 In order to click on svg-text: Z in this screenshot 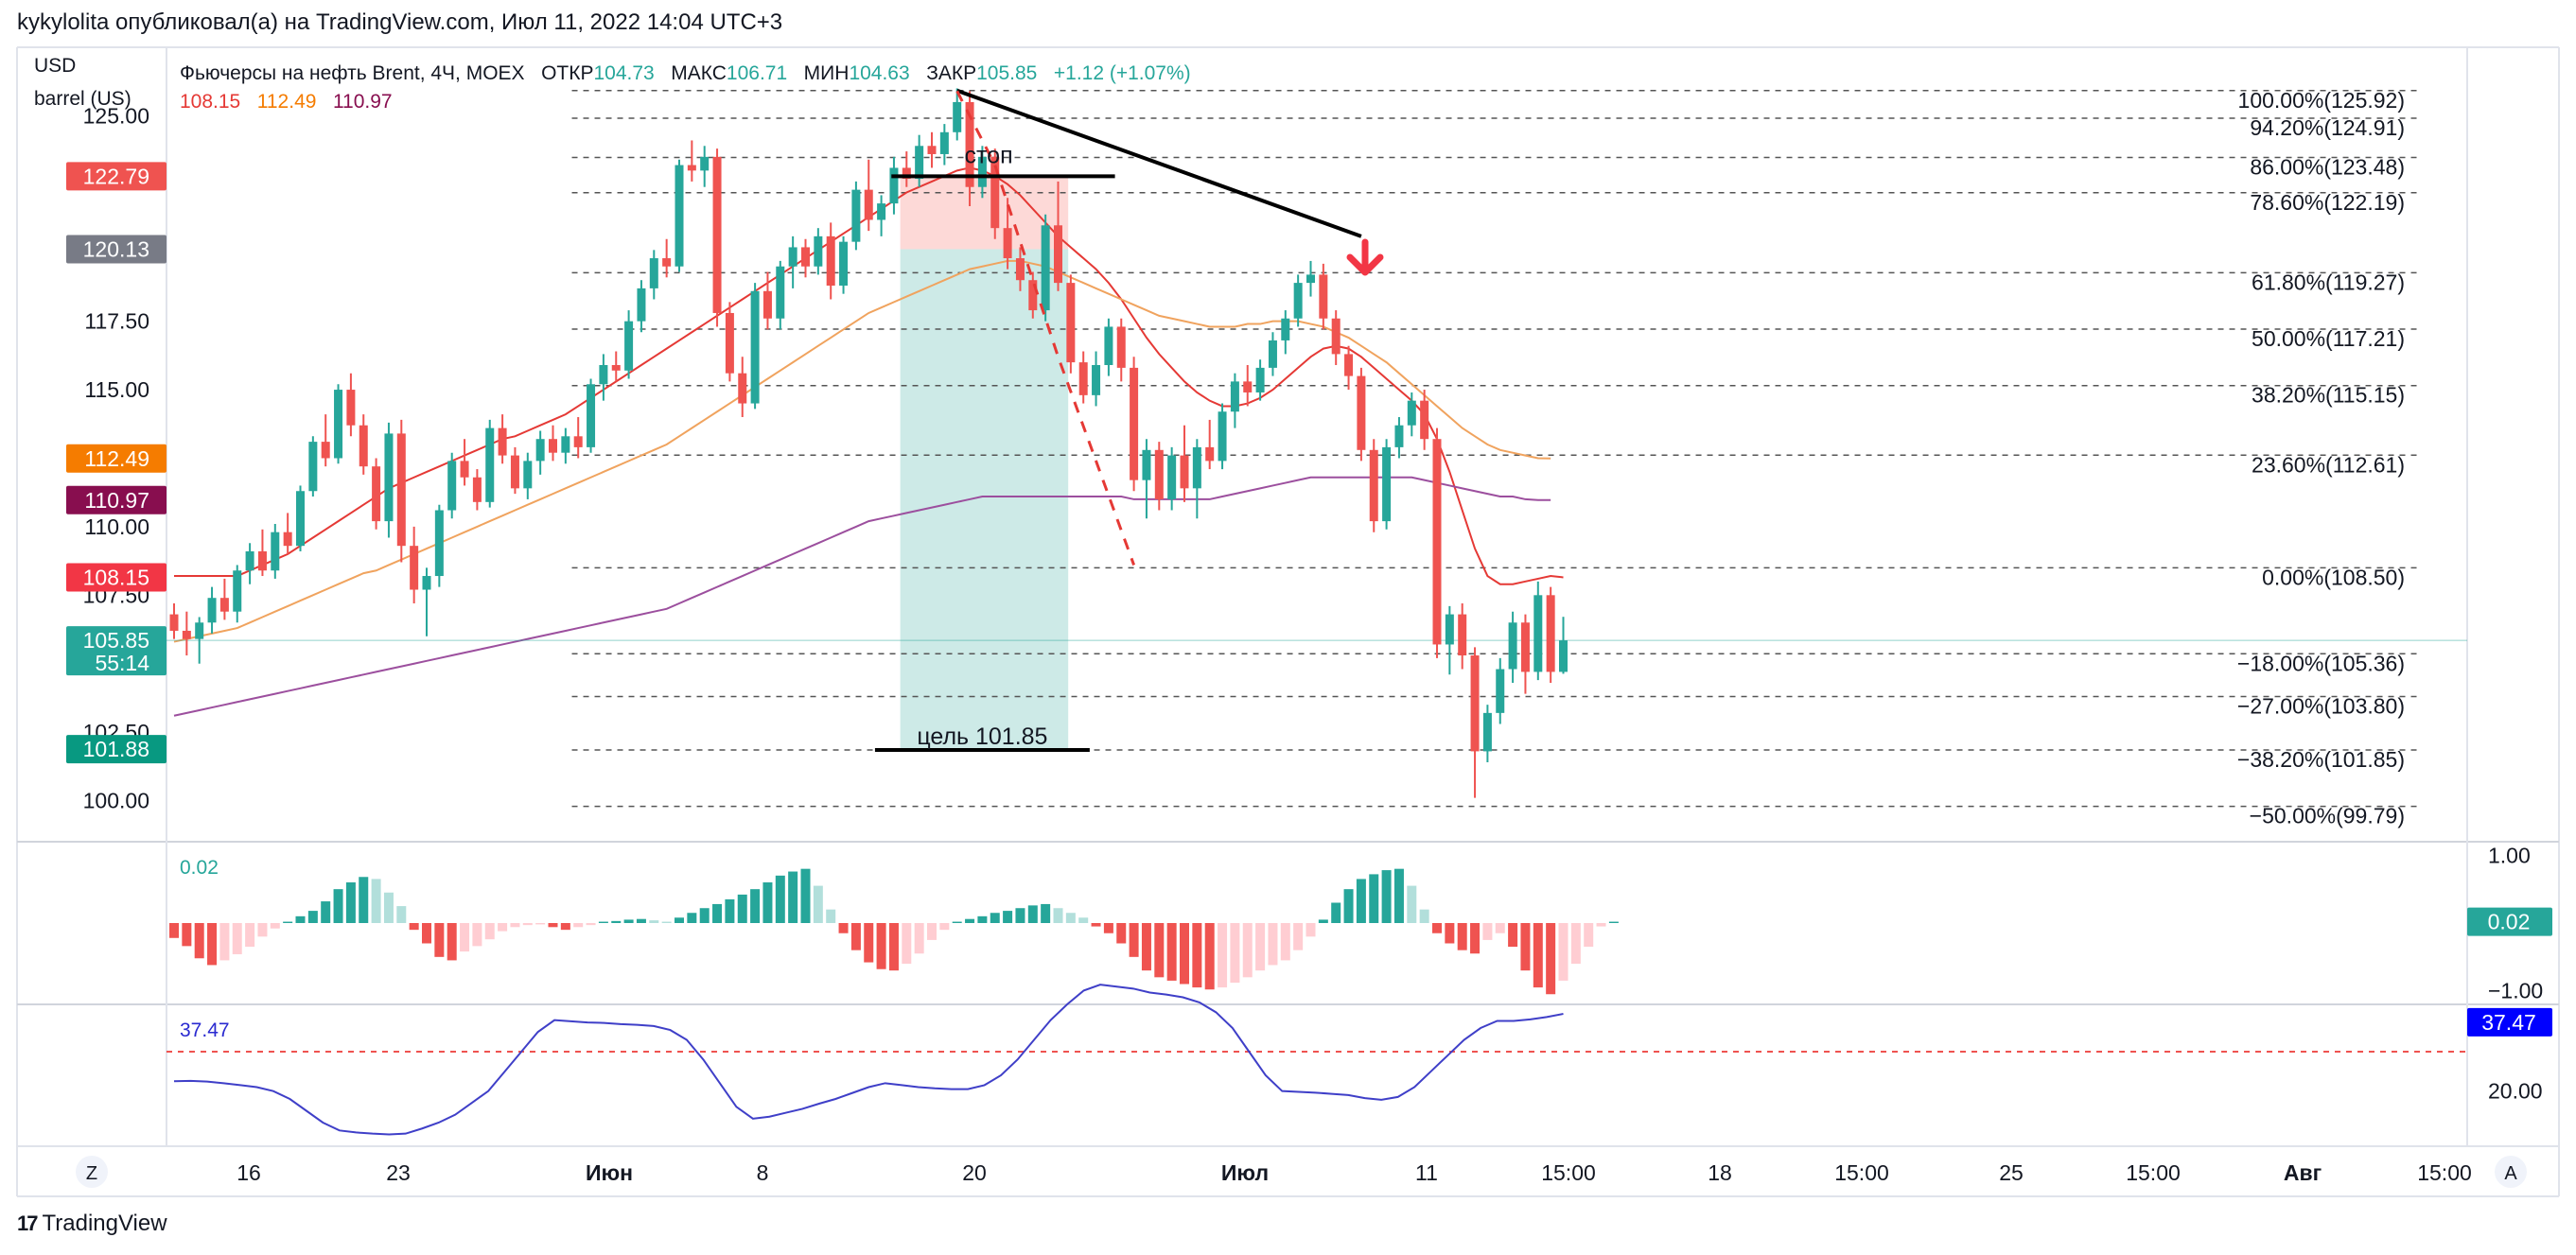, I will do `click(92, 1173)`.